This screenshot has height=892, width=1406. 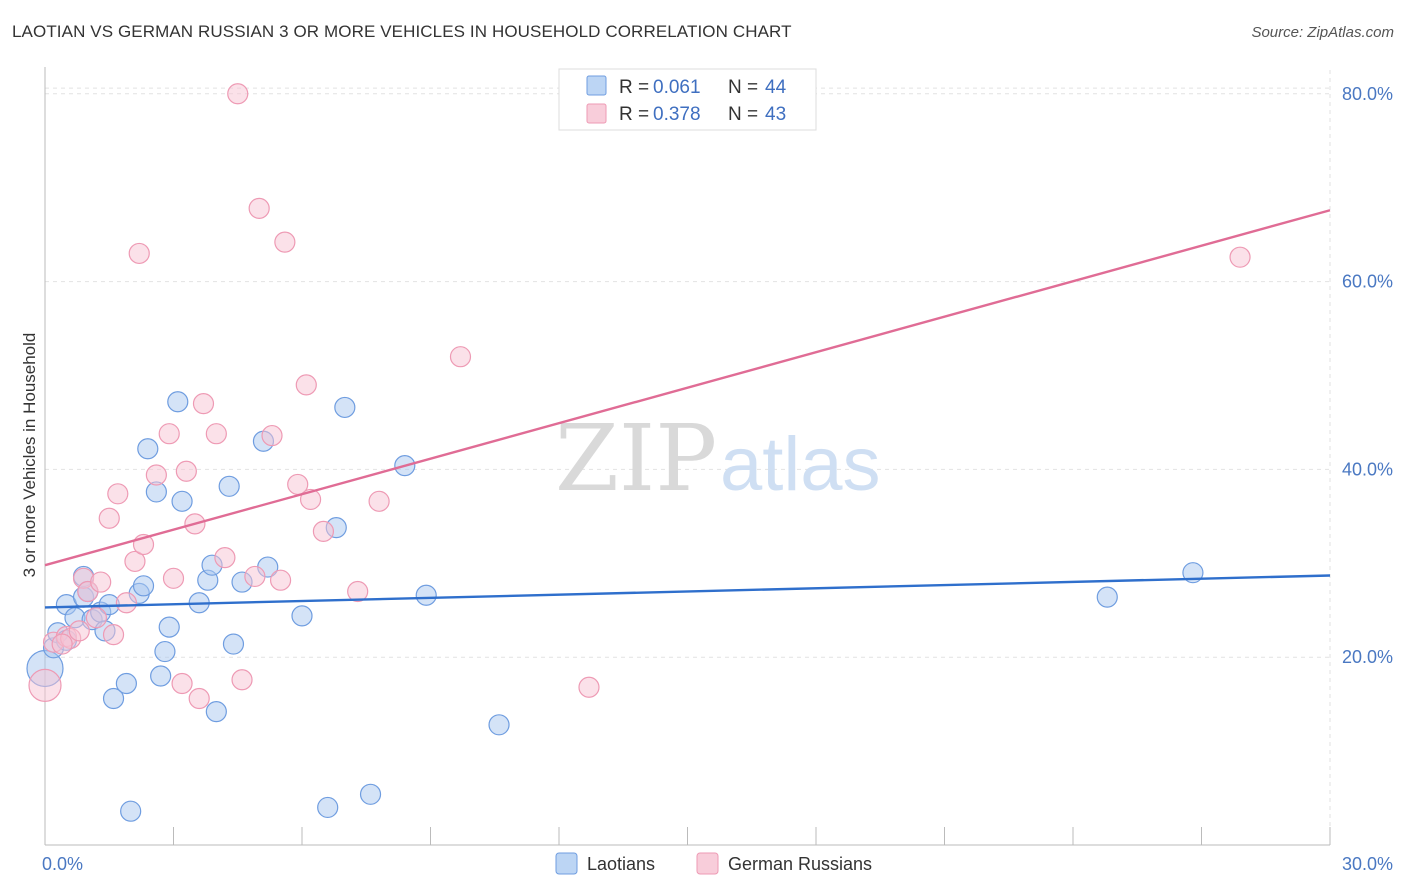 I want to click on legend-swatch-german-russians, so click(x=596, y=113).